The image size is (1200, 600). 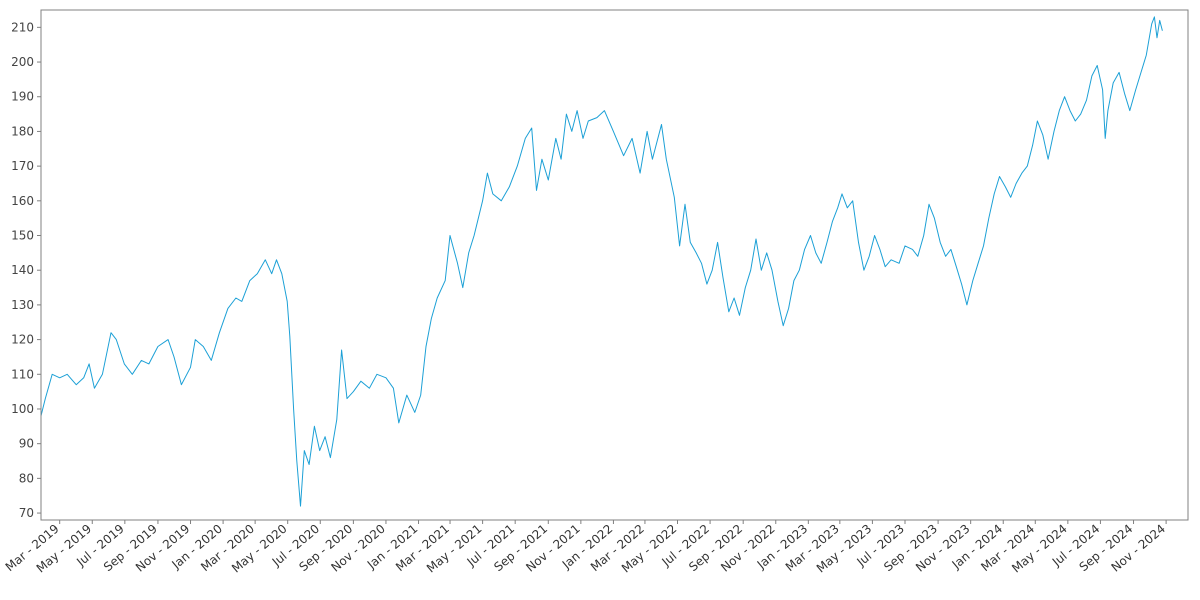 I want to click on y-tick-label: 180, so click(x=22, y=131).